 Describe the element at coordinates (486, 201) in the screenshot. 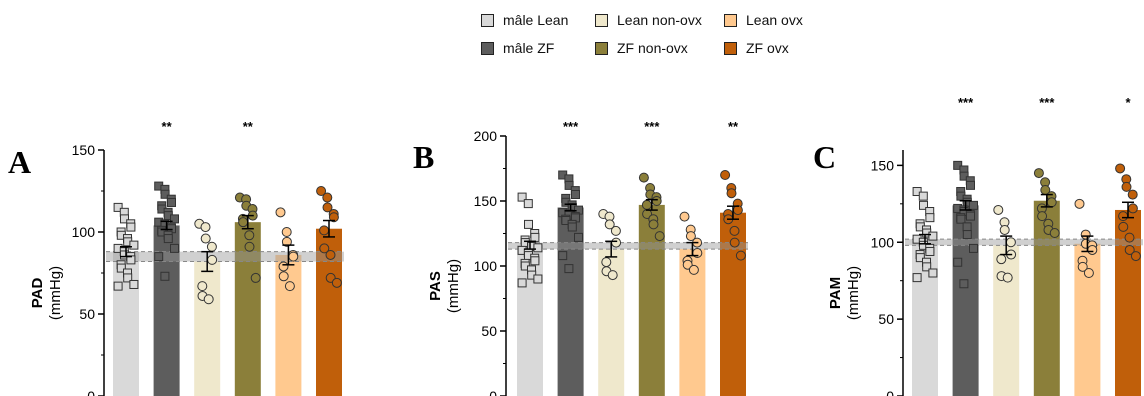

I see `y-tick-label: 150` at that location.